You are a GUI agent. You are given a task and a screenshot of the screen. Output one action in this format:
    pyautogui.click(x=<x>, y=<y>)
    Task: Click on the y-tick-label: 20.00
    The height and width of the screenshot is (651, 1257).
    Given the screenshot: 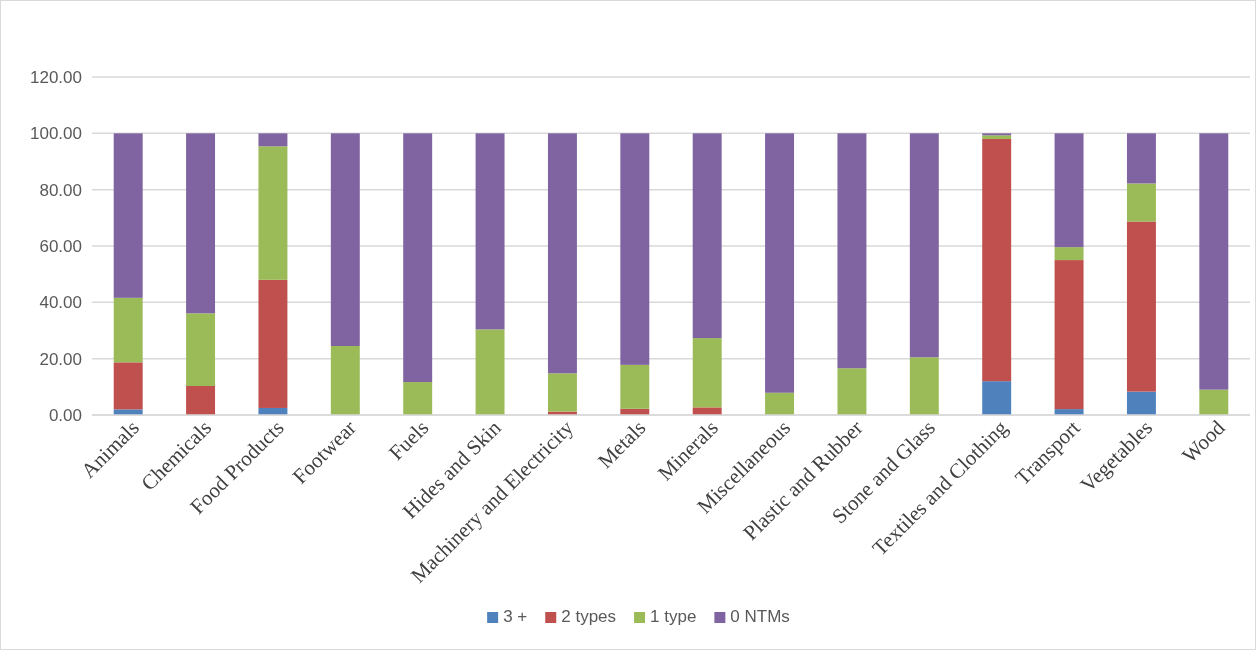 What is the action you would take?
    pyautogui.click(x=60, y=359)
    